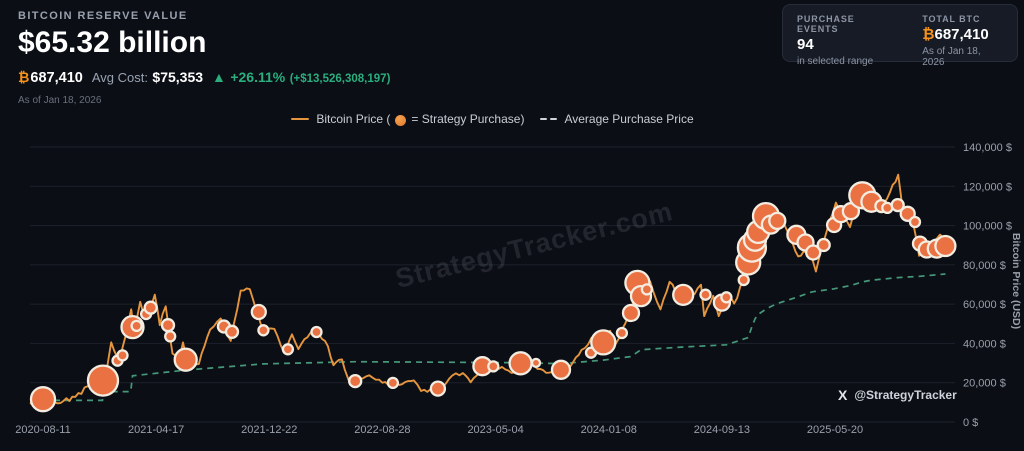 This screenshot has height=451, width=1024. Describe the element at coordinates (984, 384) in the screenshot. I see `svg-text: 20,000 $` at that location.